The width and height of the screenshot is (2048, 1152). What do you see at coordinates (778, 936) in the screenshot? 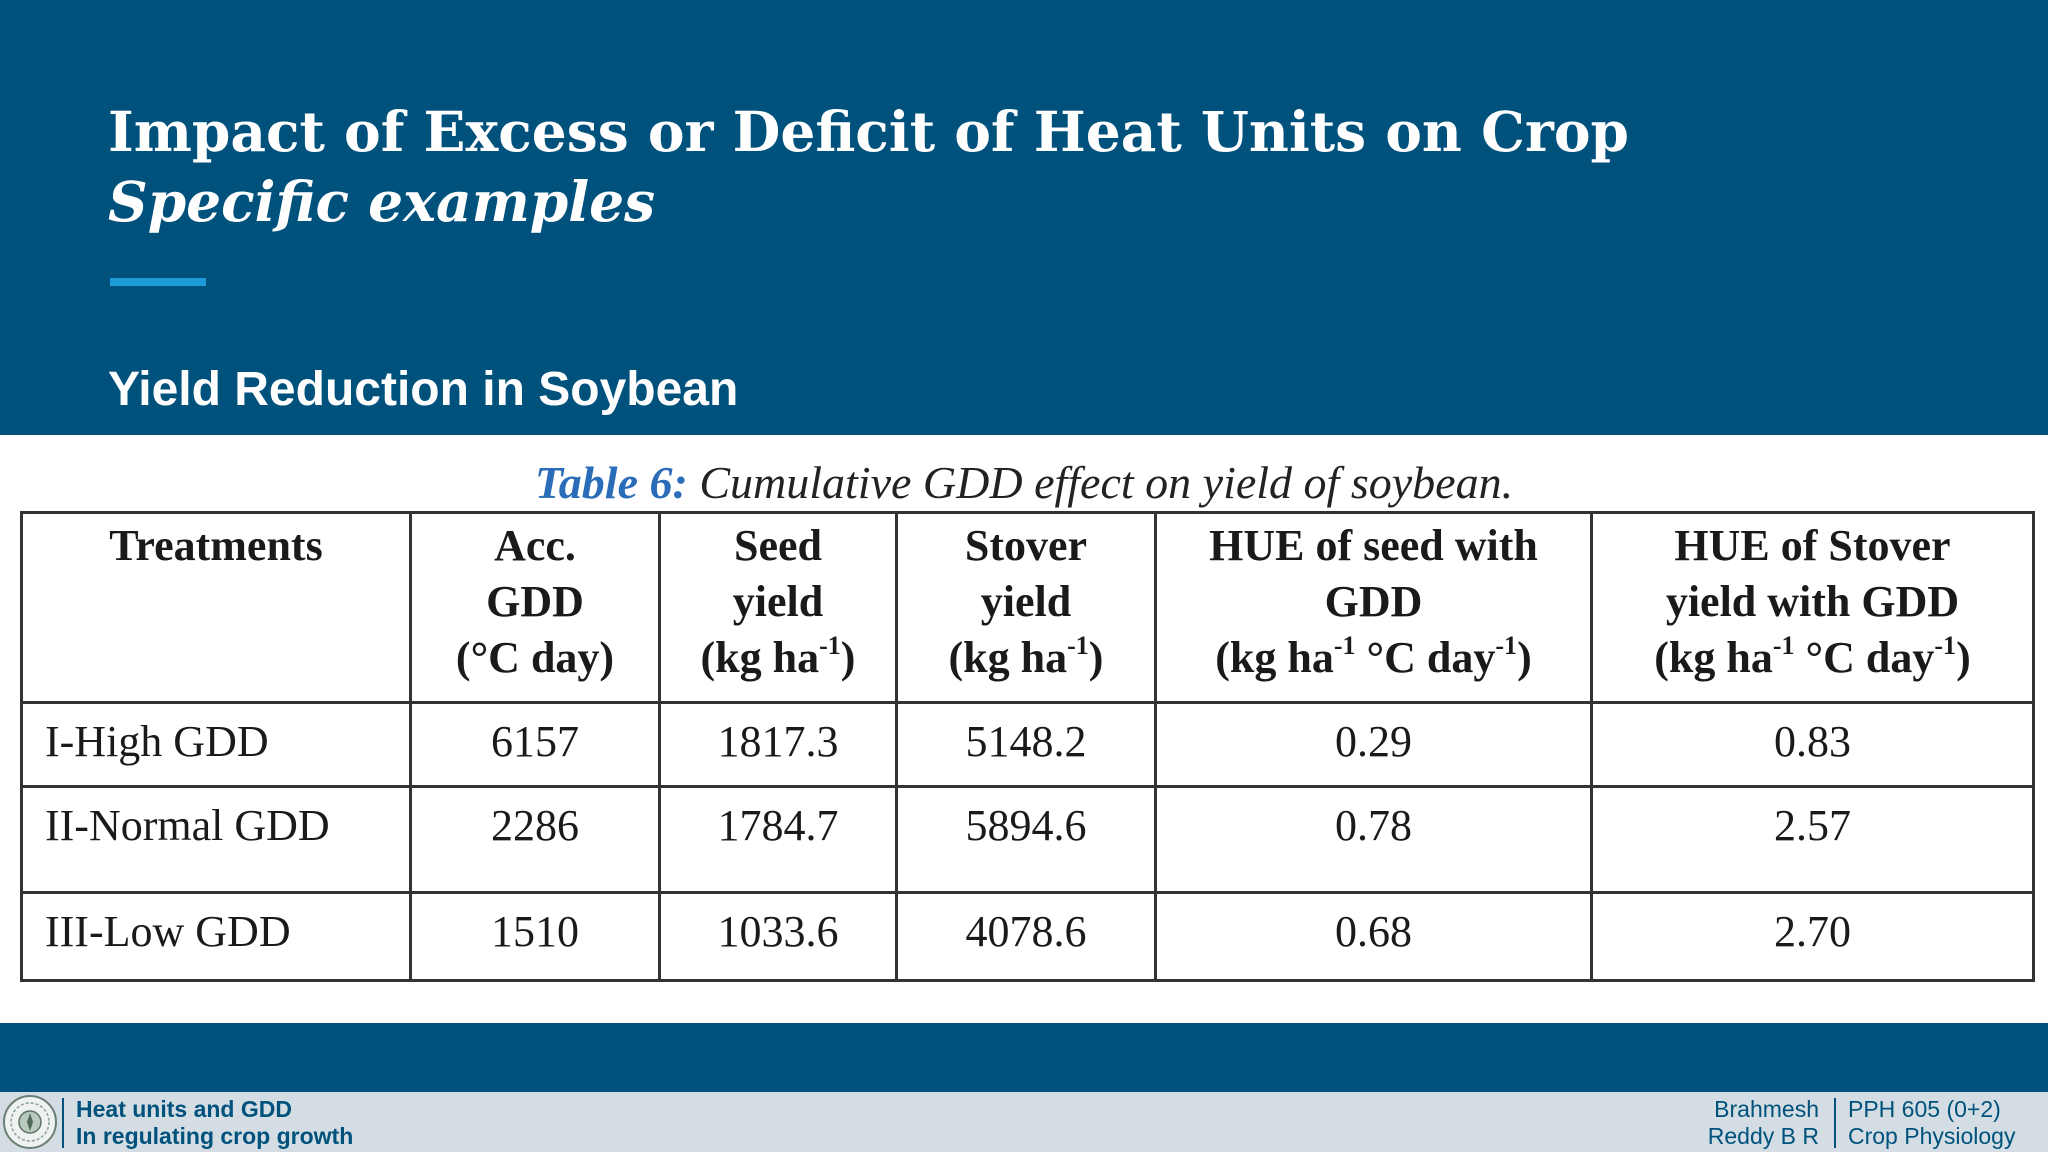
I see `cell-seed-yield: 1033.6` at bounding box center [778, 936].